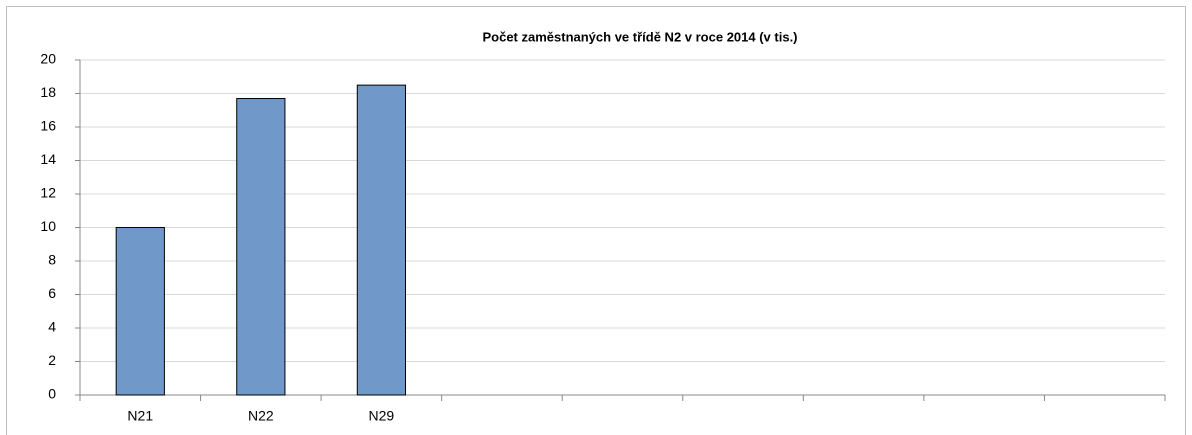 The width and height of the screenshot is (1192, 435). What do you see at coordinates (52, 360) in the screenshot?
I see `y-tick-label: 2` at bounding box center [52, 360].